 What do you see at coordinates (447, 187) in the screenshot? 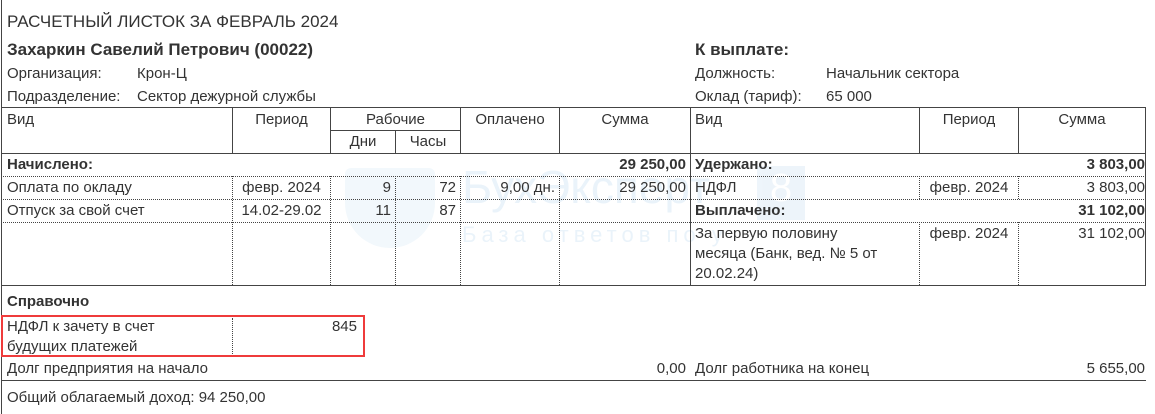
I see `accrual-hours: 72` at bounding box center [447, 187].